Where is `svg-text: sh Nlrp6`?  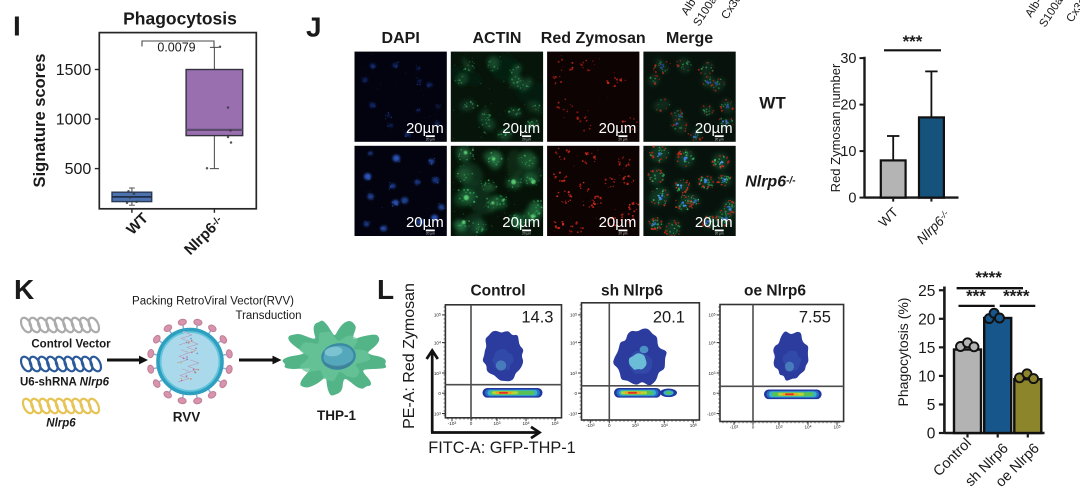
svg-text: sh Nlrp6 is located at coordinates (632, 291).